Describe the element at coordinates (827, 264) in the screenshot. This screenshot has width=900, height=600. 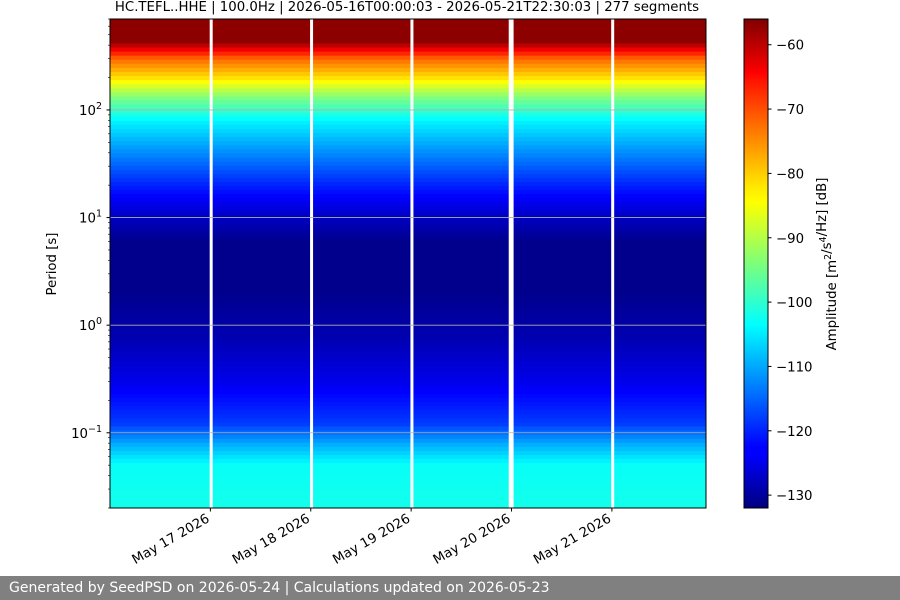
I see `colorbar-label: Amplitude [m2/s4/Hz] [dB]` at that location.